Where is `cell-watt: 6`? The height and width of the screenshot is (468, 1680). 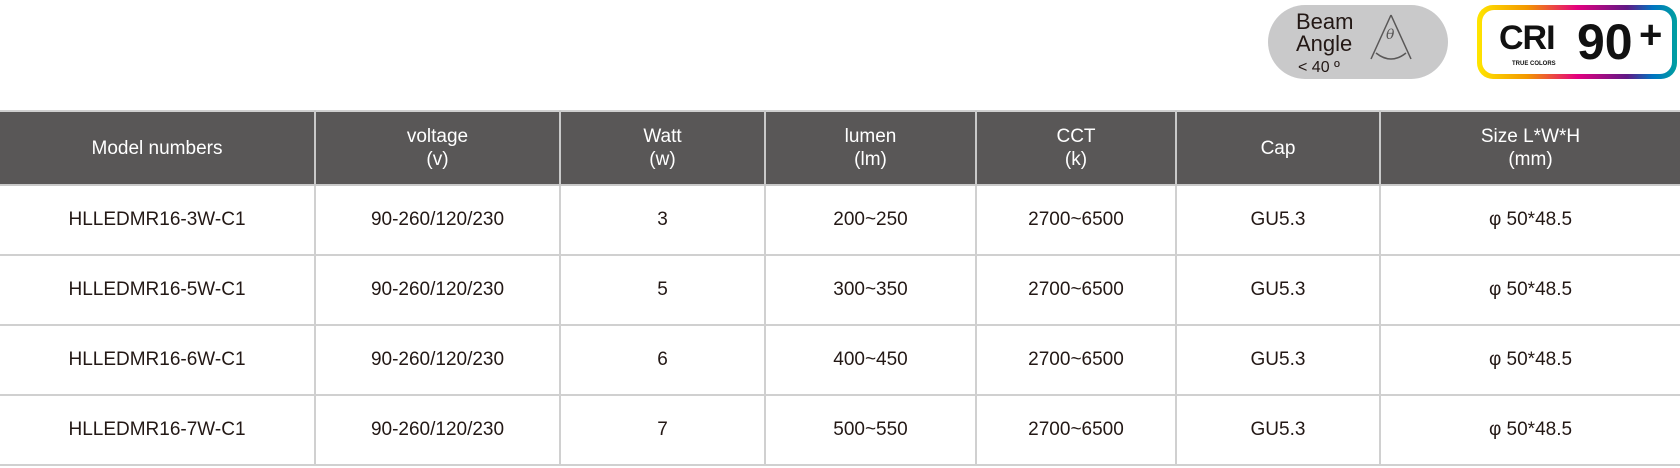 cell-watt: 6 is located at coordinates (662, 360).